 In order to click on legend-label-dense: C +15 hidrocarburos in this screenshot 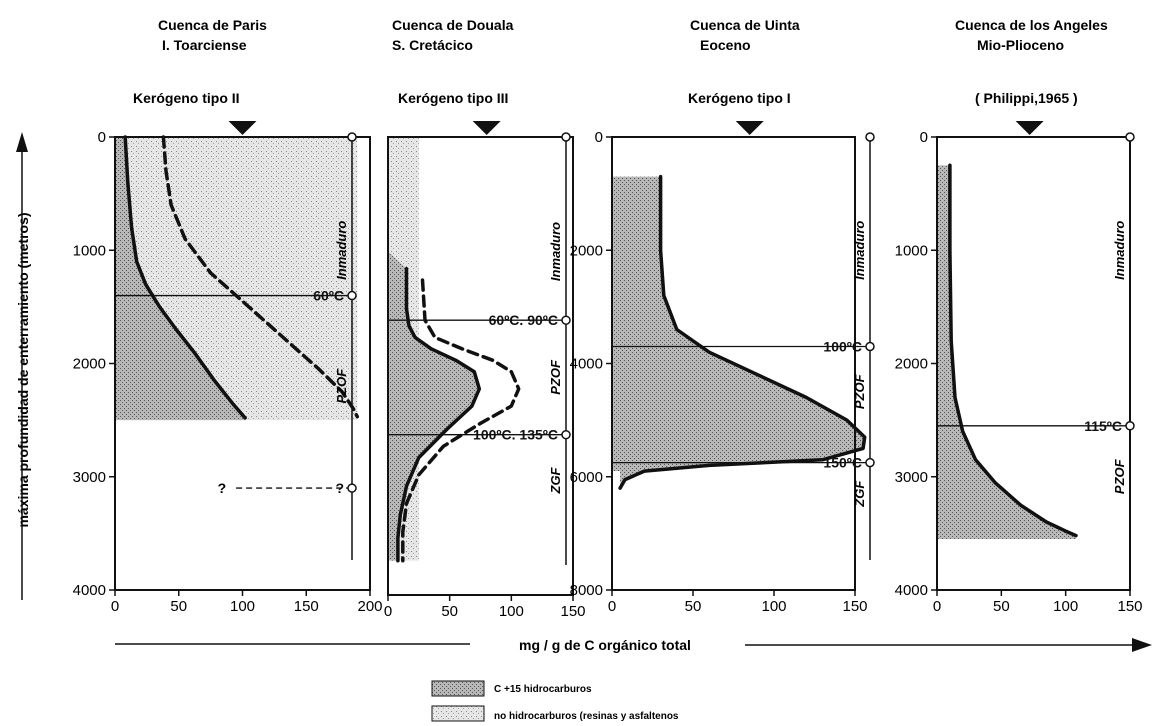, I will do `click(543, 689)`.